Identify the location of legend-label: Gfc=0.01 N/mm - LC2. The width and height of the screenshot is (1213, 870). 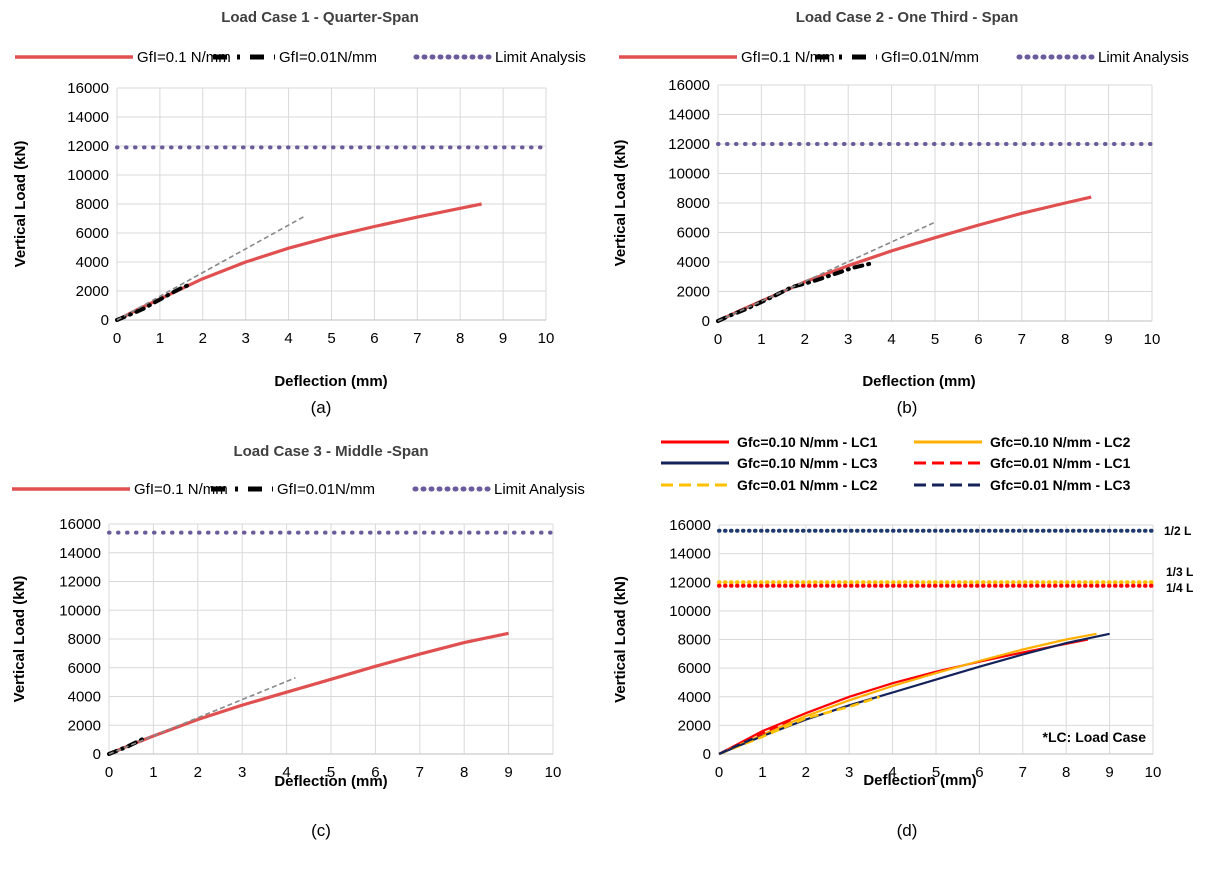
(807, 485).